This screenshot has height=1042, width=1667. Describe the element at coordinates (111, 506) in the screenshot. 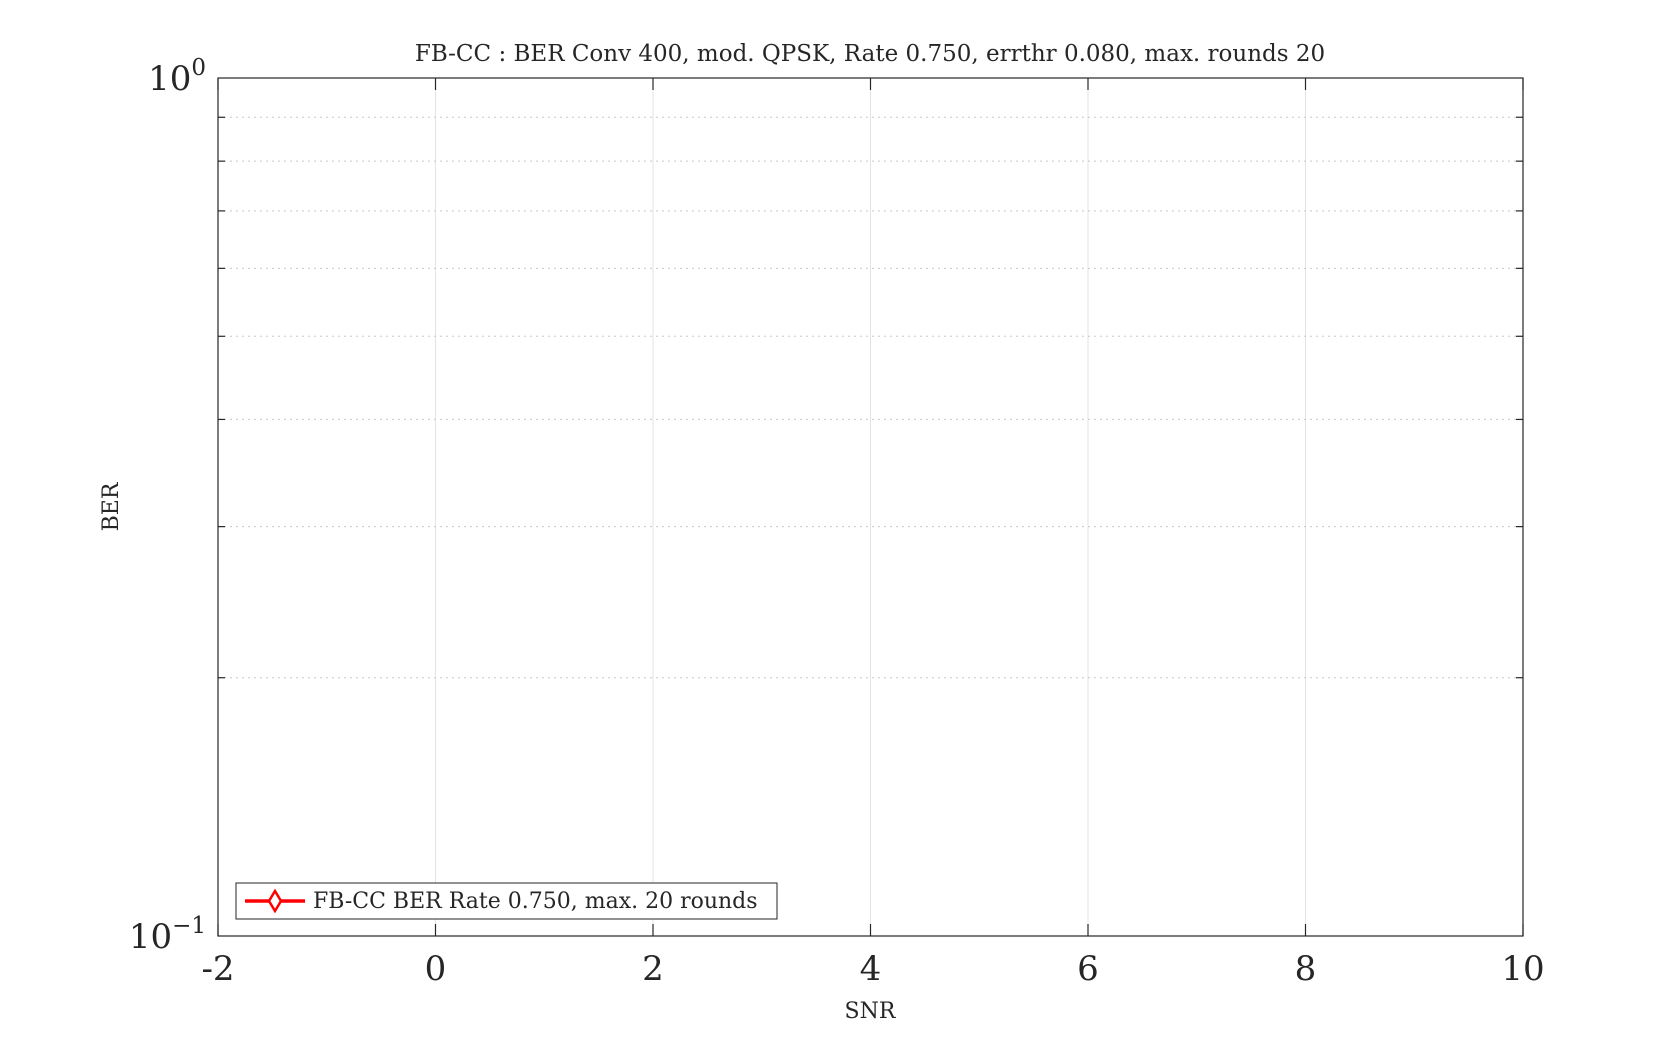

I see `y-axis-label: BER` at that location.